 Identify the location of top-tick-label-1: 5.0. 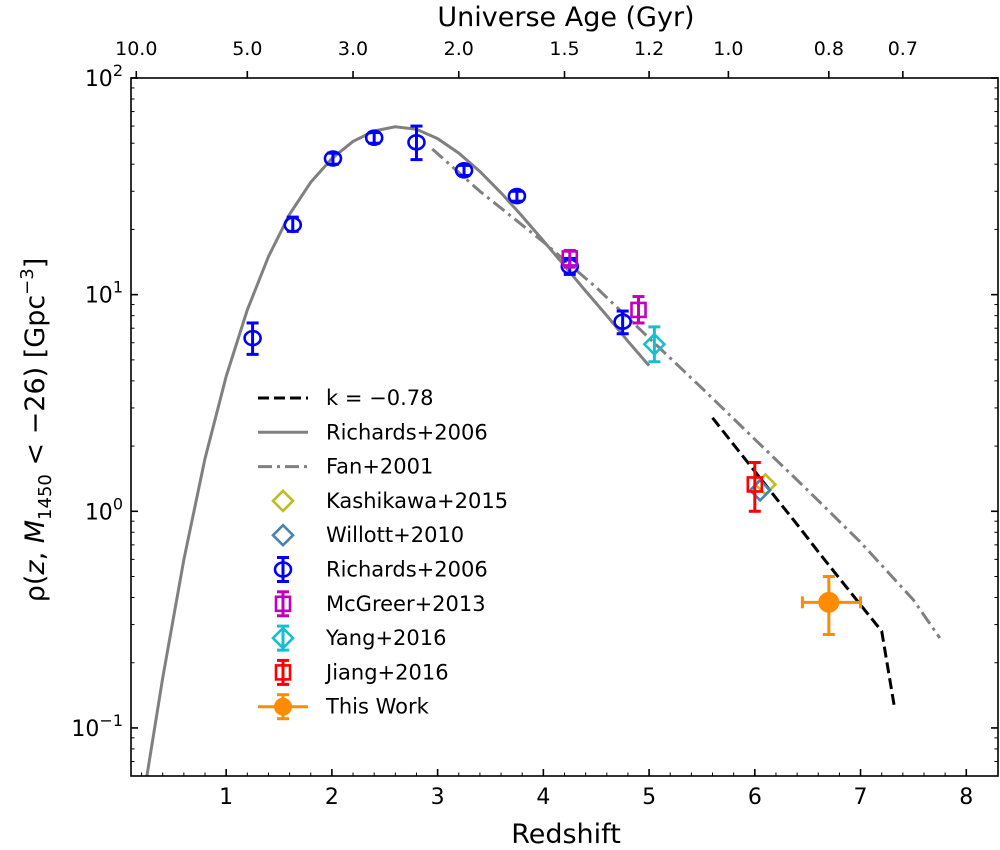
(247, 49).